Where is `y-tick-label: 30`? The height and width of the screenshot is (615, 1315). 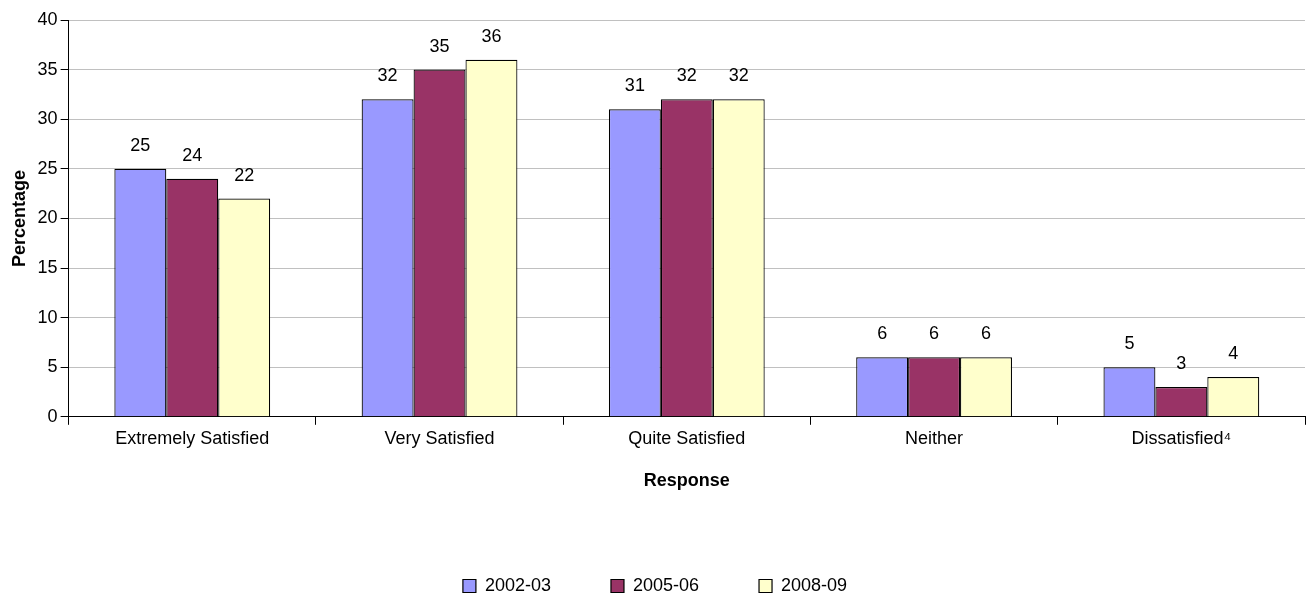
y-tick-label: 30 is located at coordinates (47, 118).